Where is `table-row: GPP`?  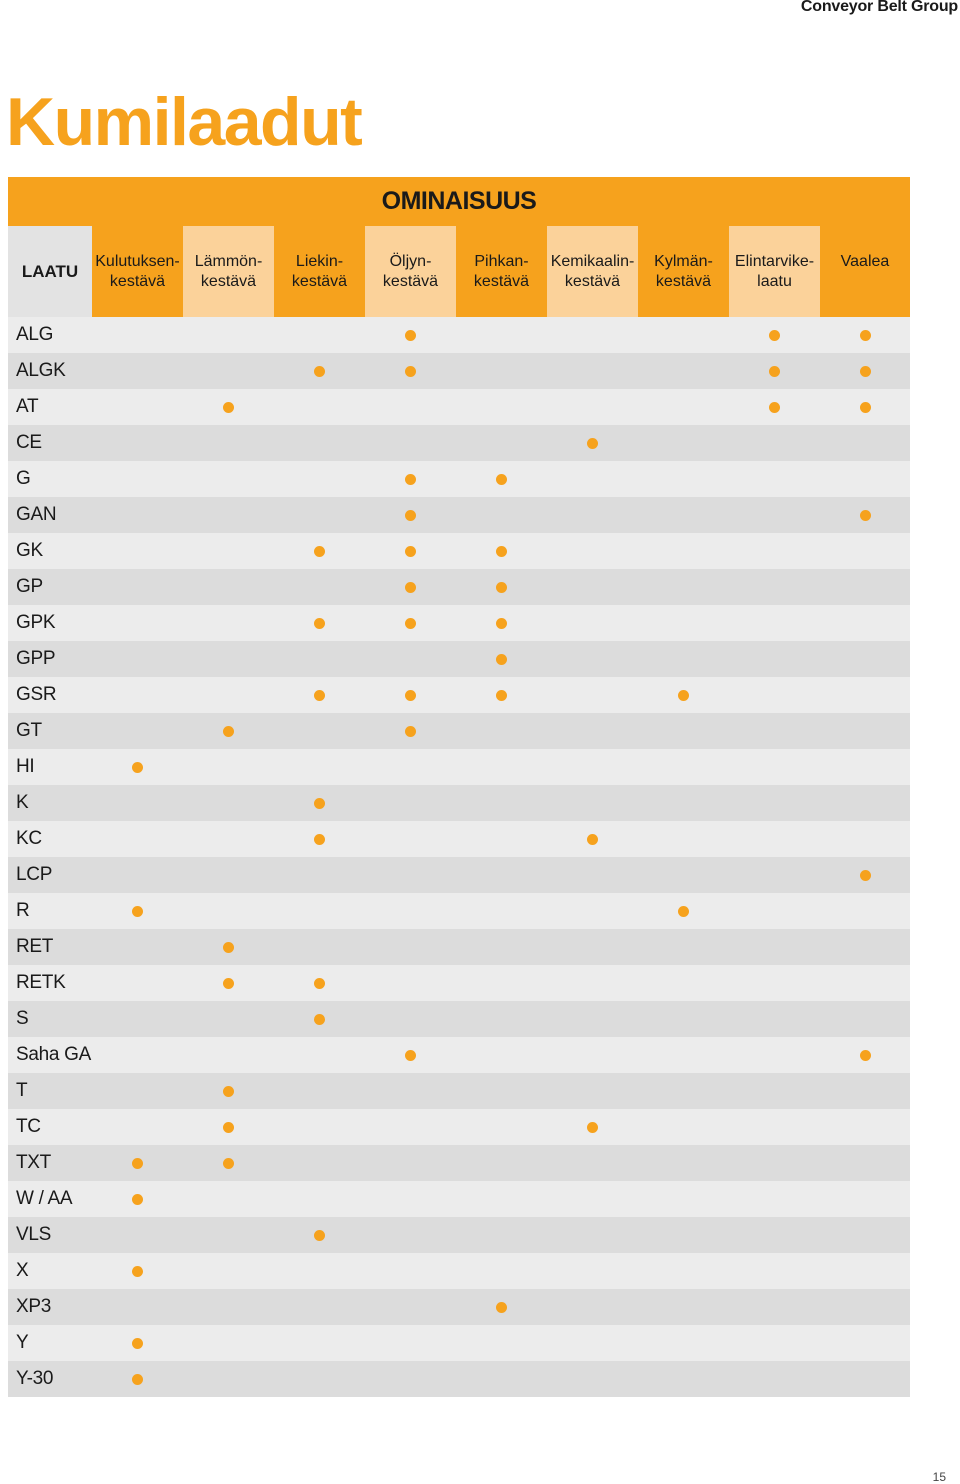 table-row: GPP is located at coordinates (459, 659).